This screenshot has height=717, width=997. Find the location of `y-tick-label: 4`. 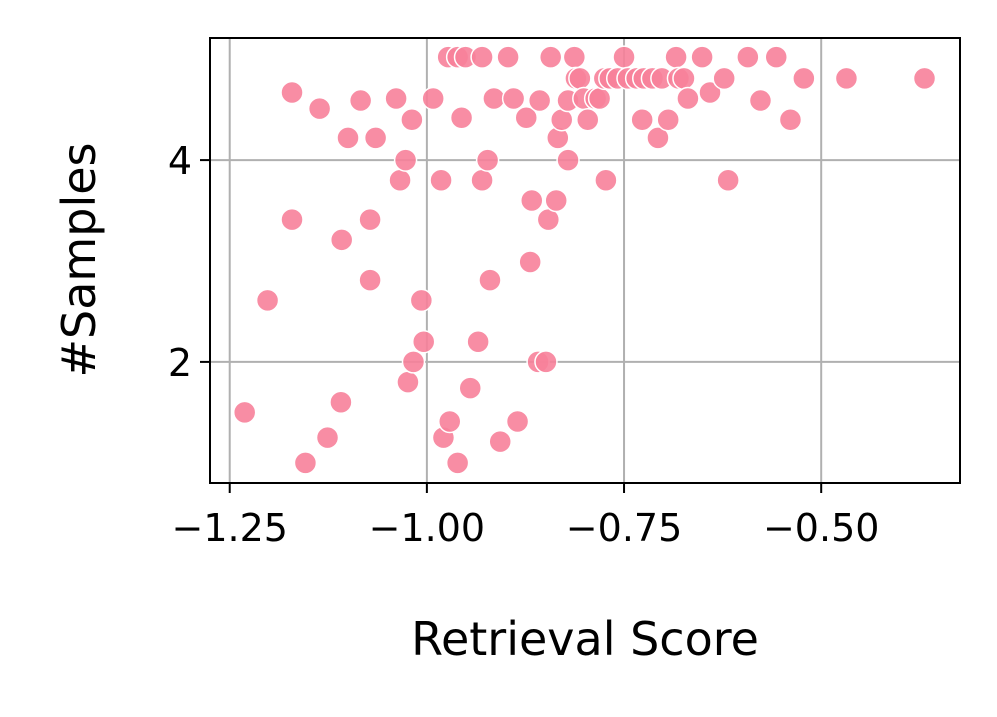

y-tick-label: 4 is located at coordinates (180, 161).